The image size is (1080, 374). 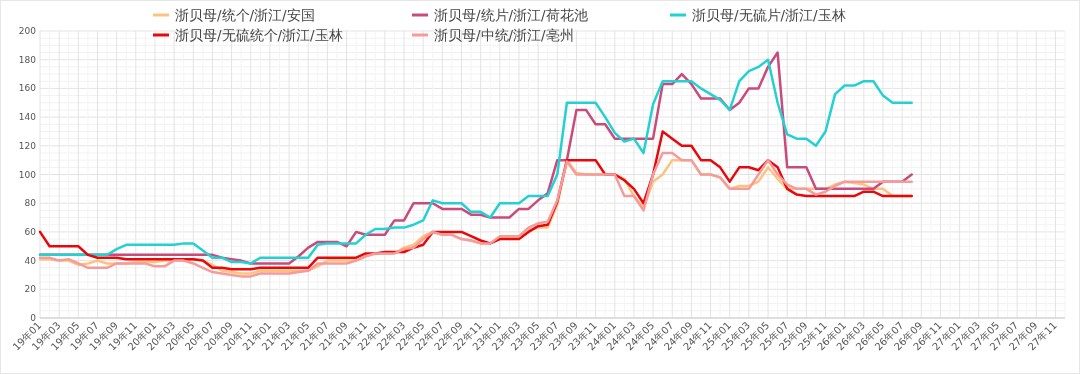 What do you see at coordinates (27, 59) in the screenshot?
I see `y-tick-label: 180` at bounding box center [27, 59].